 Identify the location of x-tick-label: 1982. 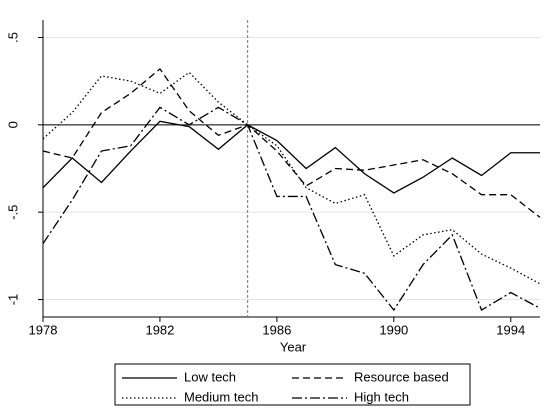
(159, 329).